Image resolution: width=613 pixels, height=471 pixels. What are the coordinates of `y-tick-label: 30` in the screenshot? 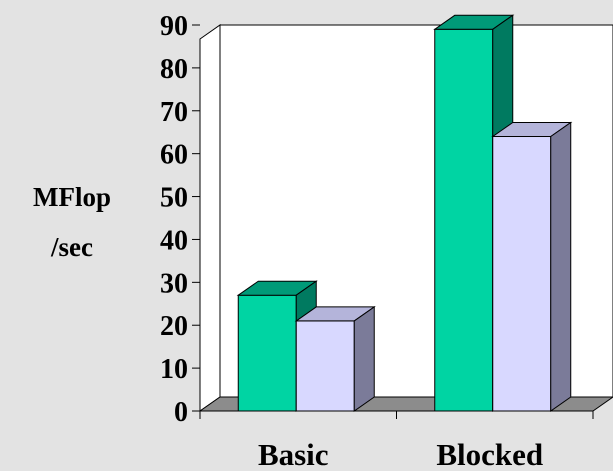 It's located at (174, 283).